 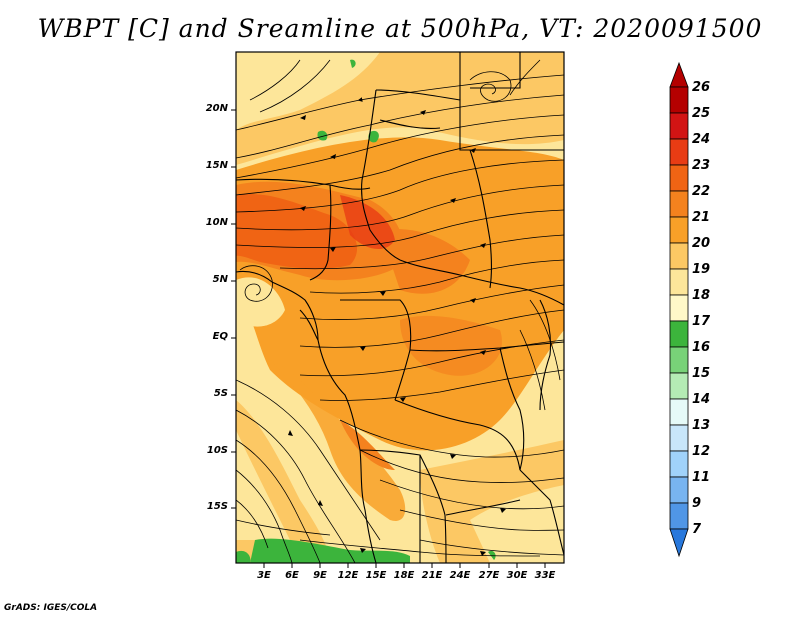 What do you see at coordinates (489, 575) in the screenshot?
I see `lon-label: 27E` at bounding box center [489, 575].